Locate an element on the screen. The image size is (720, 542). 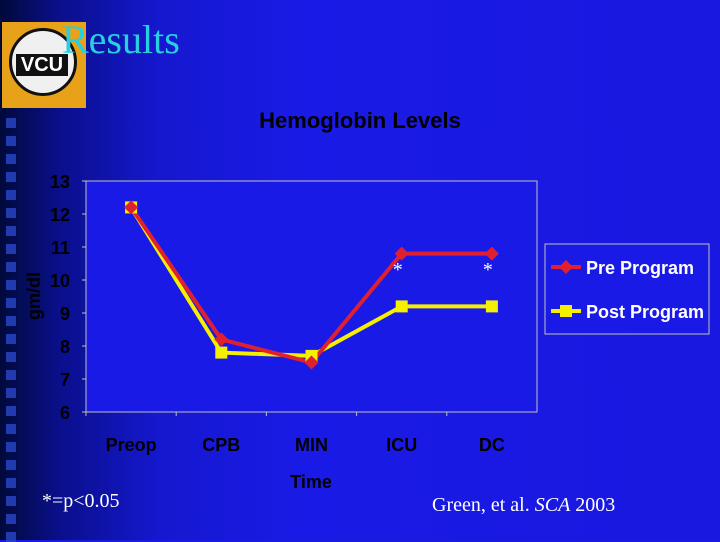
y-tick-label: 11 is located at coordinates (60, 248).